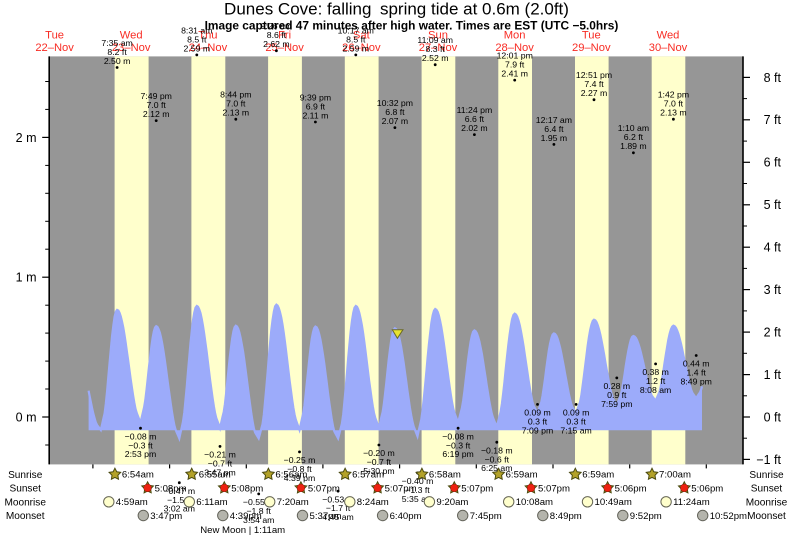 Image resolution: width=793 pixels, height=537 pixels. What do you see at coordinates (25, 489) in the screenshot?
I see `svg-text: Sunset` at bounding box center [25, 489].